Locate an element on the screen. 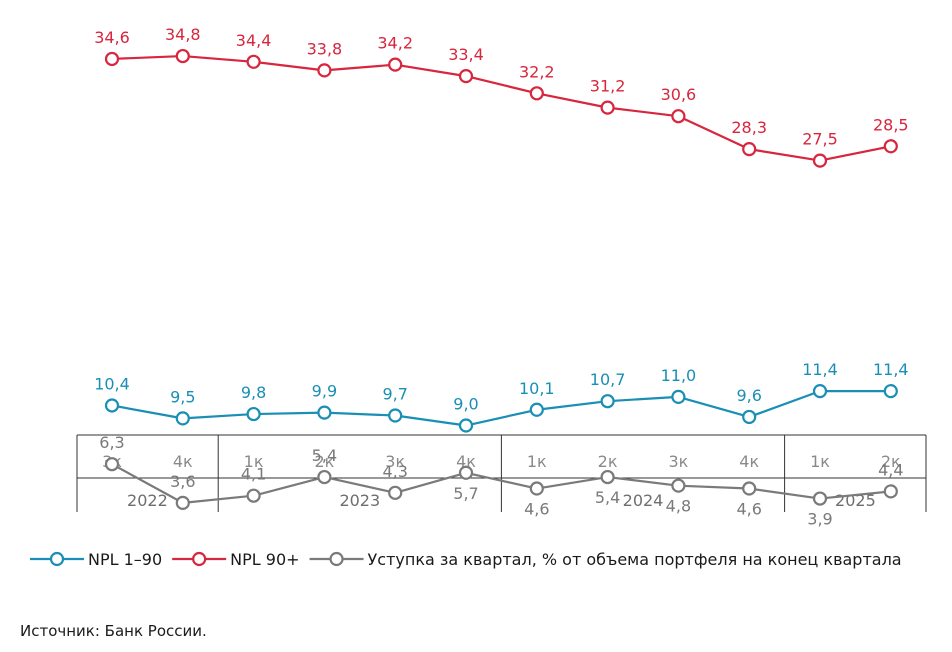 This screenshot has width=952, height=652. data-label: 10,1 is located at coordinates (537, 388).